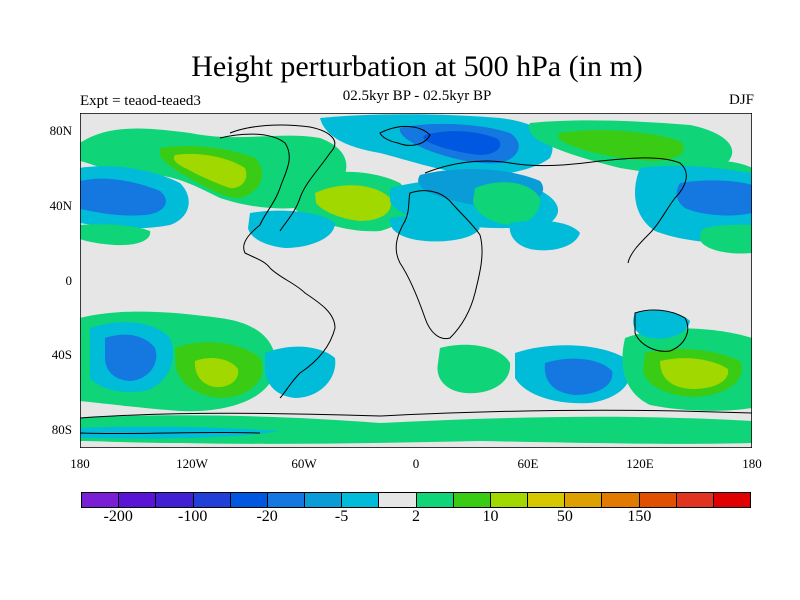 This screenshot has width=800, height=600. I want to click on contour-yellow-green-south-pacific, so click(216, 372).